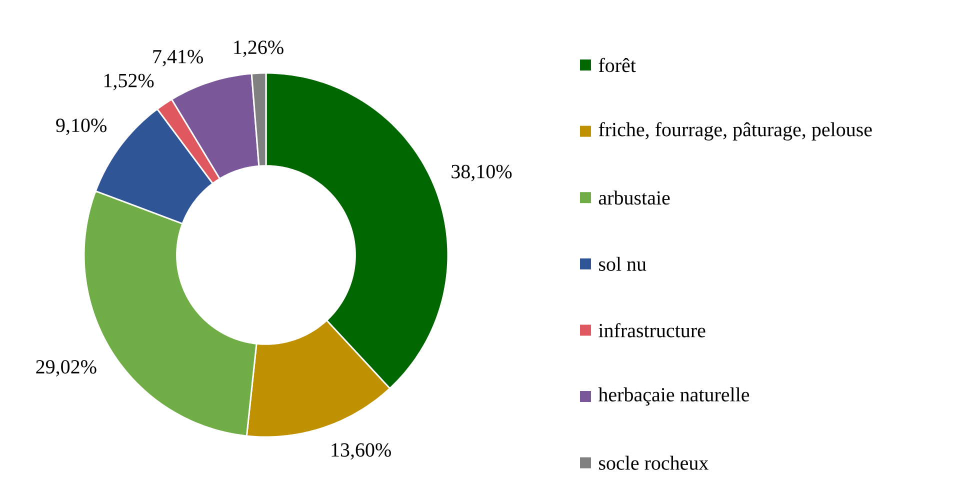 Image resolution: width=967 pixels, height=481 pixels. I want to click on legend-label: arbustaie, so click(634, 197).